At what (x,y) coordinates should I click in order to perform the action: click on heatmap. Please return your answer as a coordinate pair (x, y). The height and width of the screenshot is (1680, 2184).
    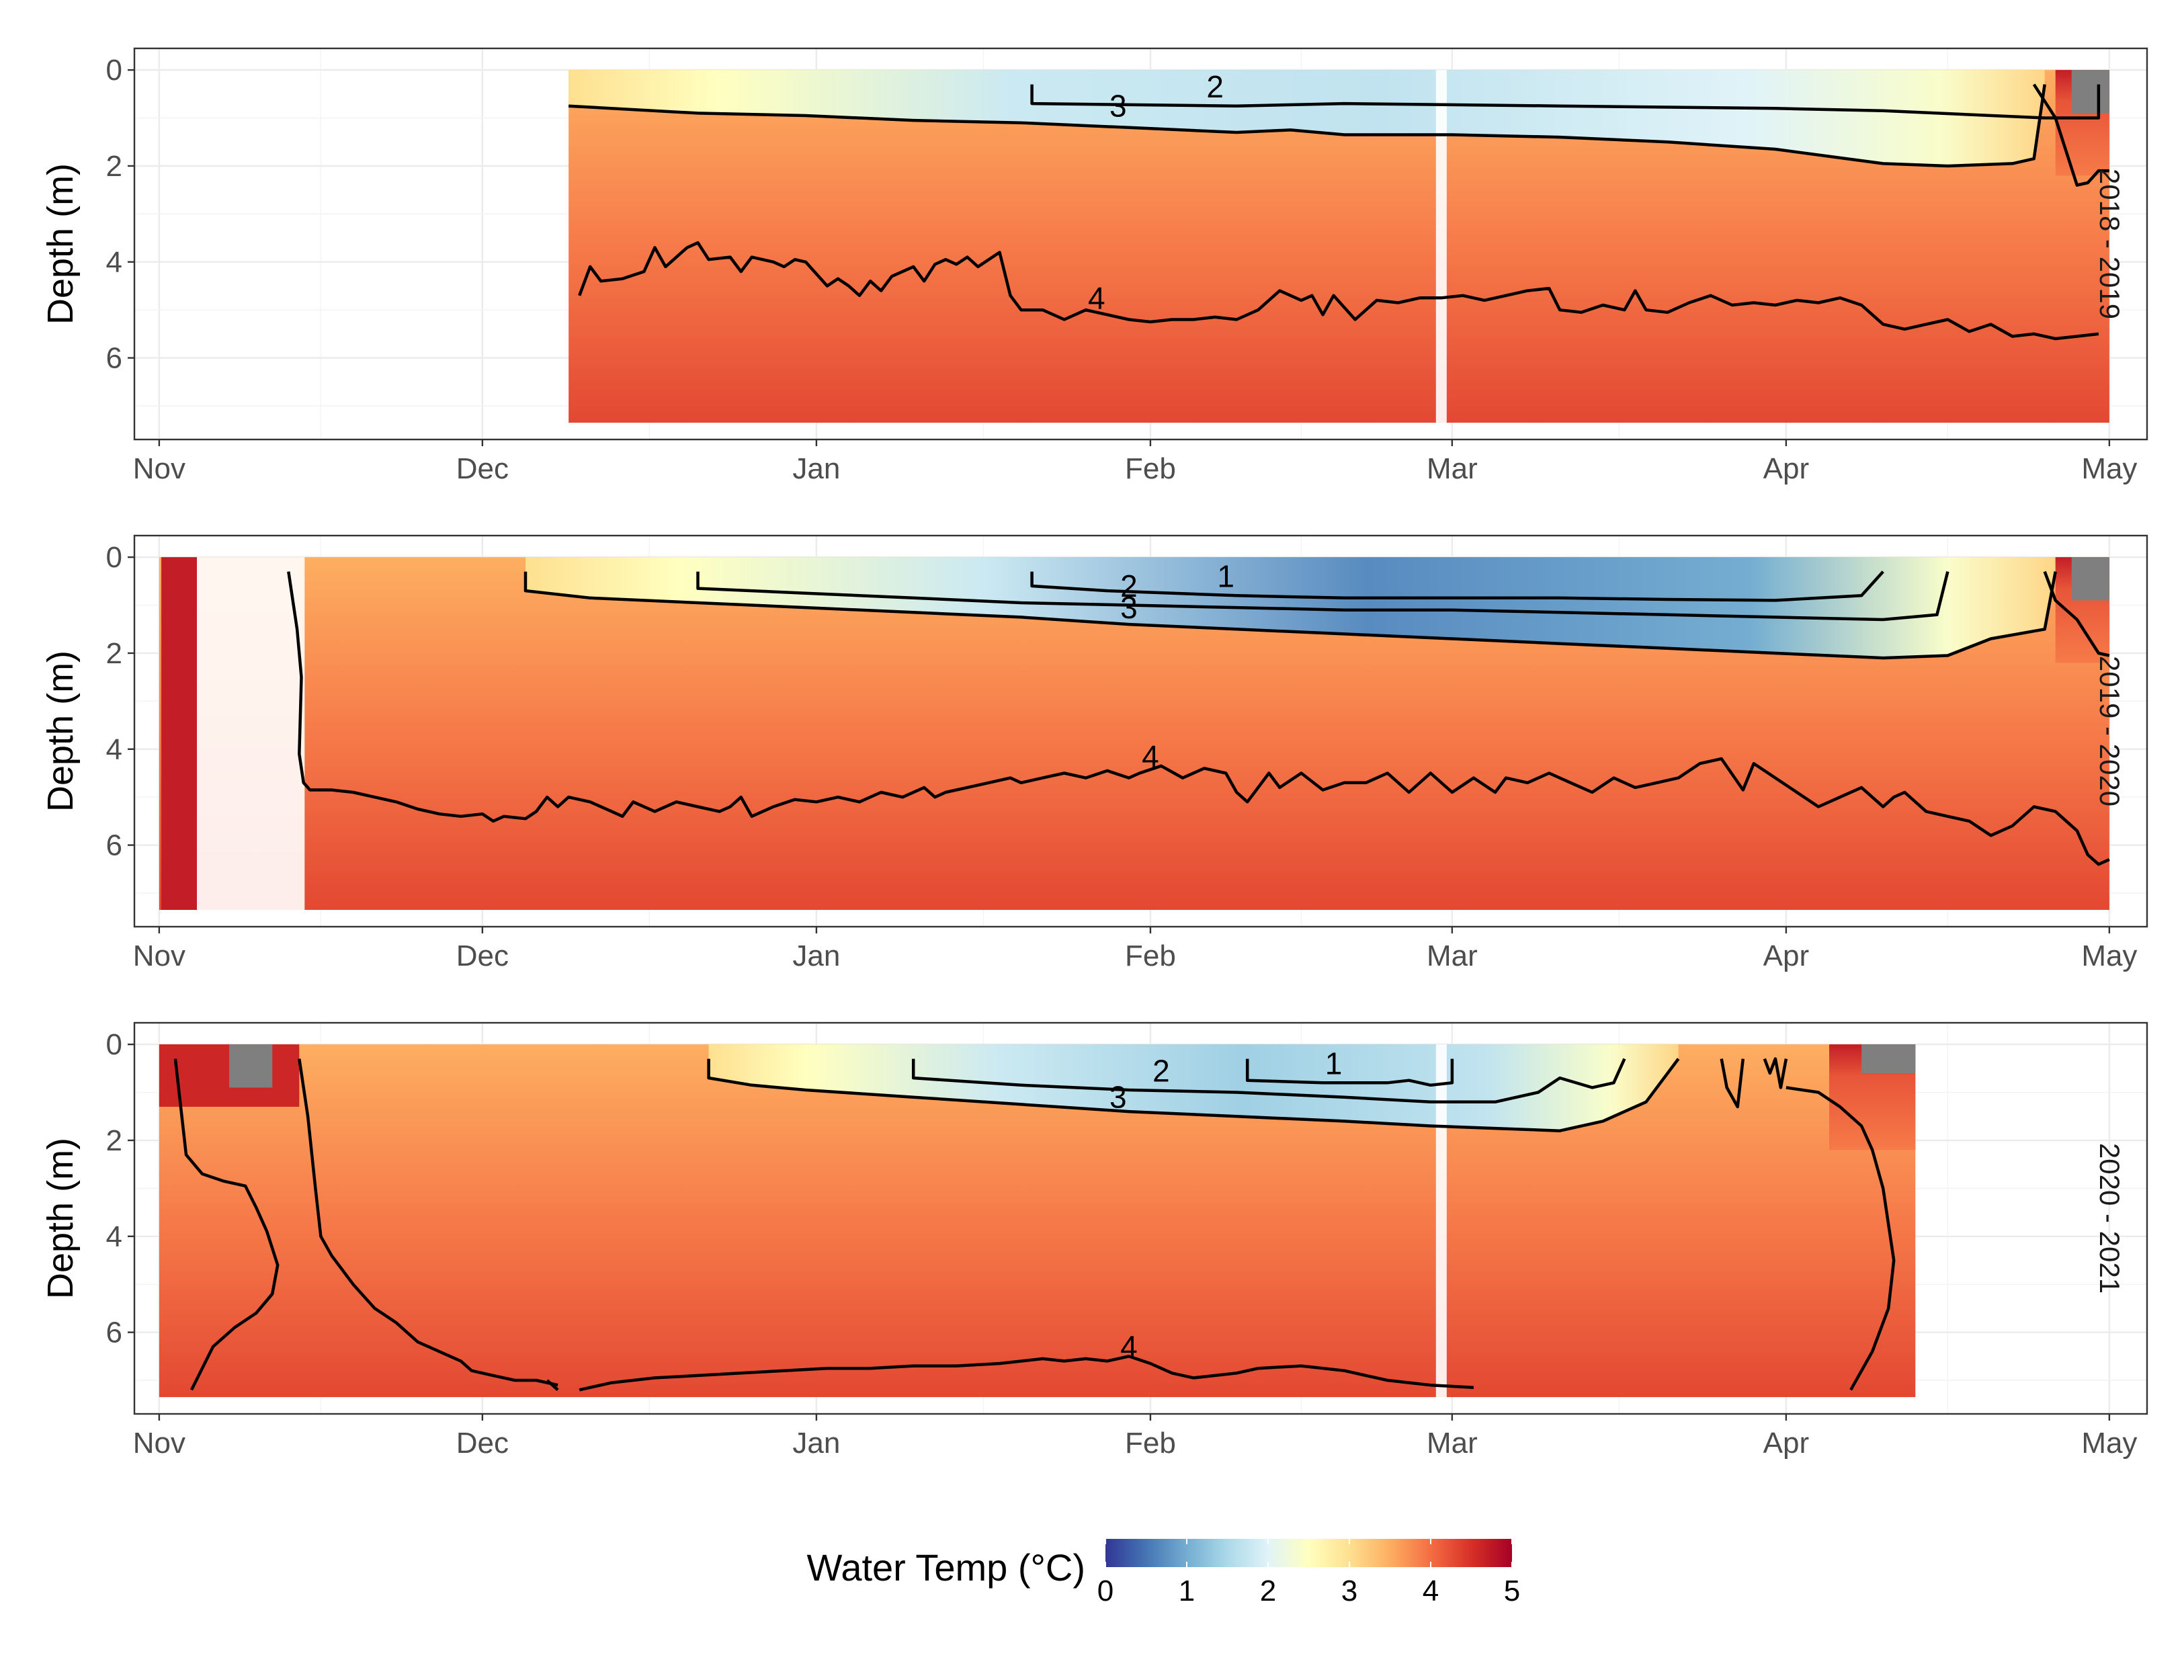
    Looking at the image, I should click on (1339, 247).